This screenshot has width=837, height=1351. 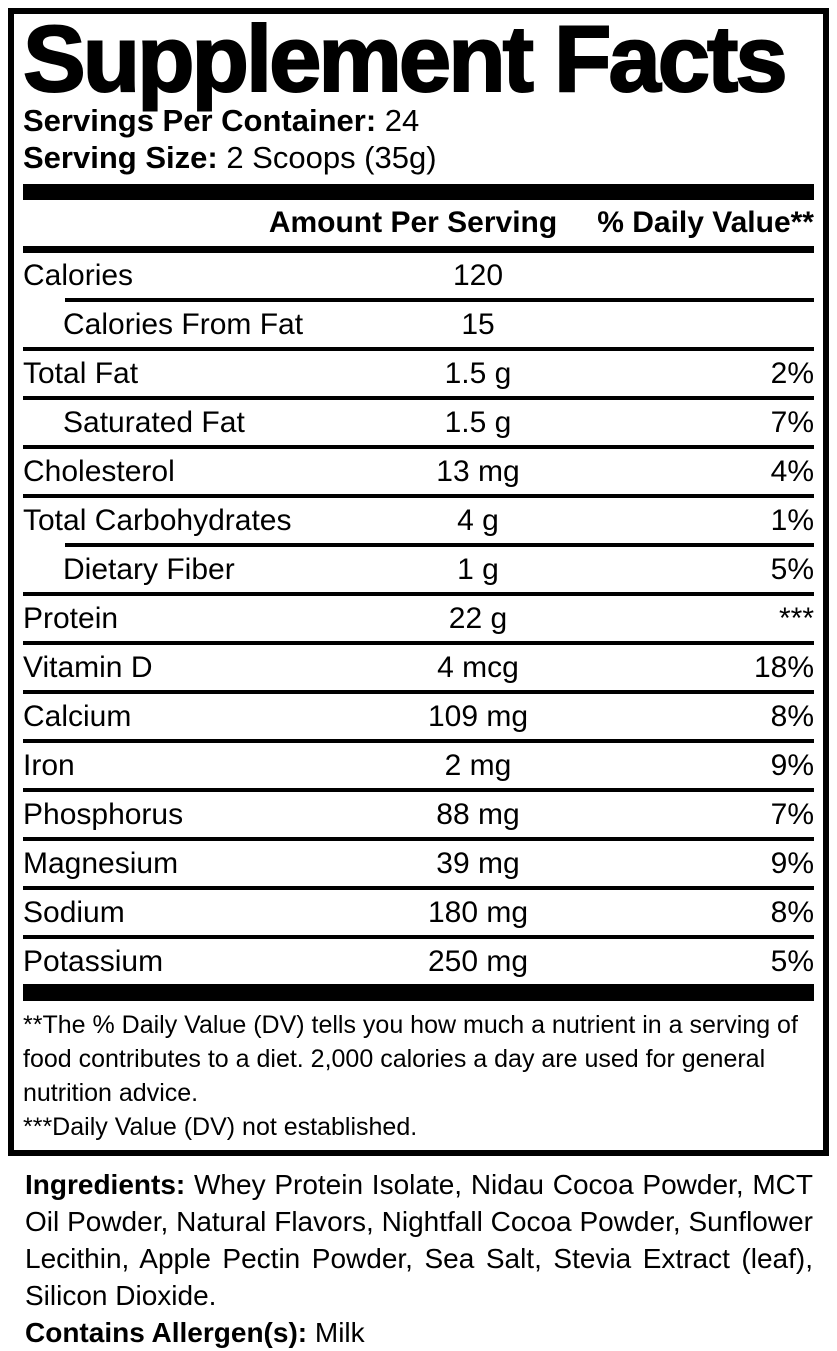 What do you see at coordinates (405, 58) in the screenshot?
I see `label-title: Supplement Facts` at bounding box center [405, 58].